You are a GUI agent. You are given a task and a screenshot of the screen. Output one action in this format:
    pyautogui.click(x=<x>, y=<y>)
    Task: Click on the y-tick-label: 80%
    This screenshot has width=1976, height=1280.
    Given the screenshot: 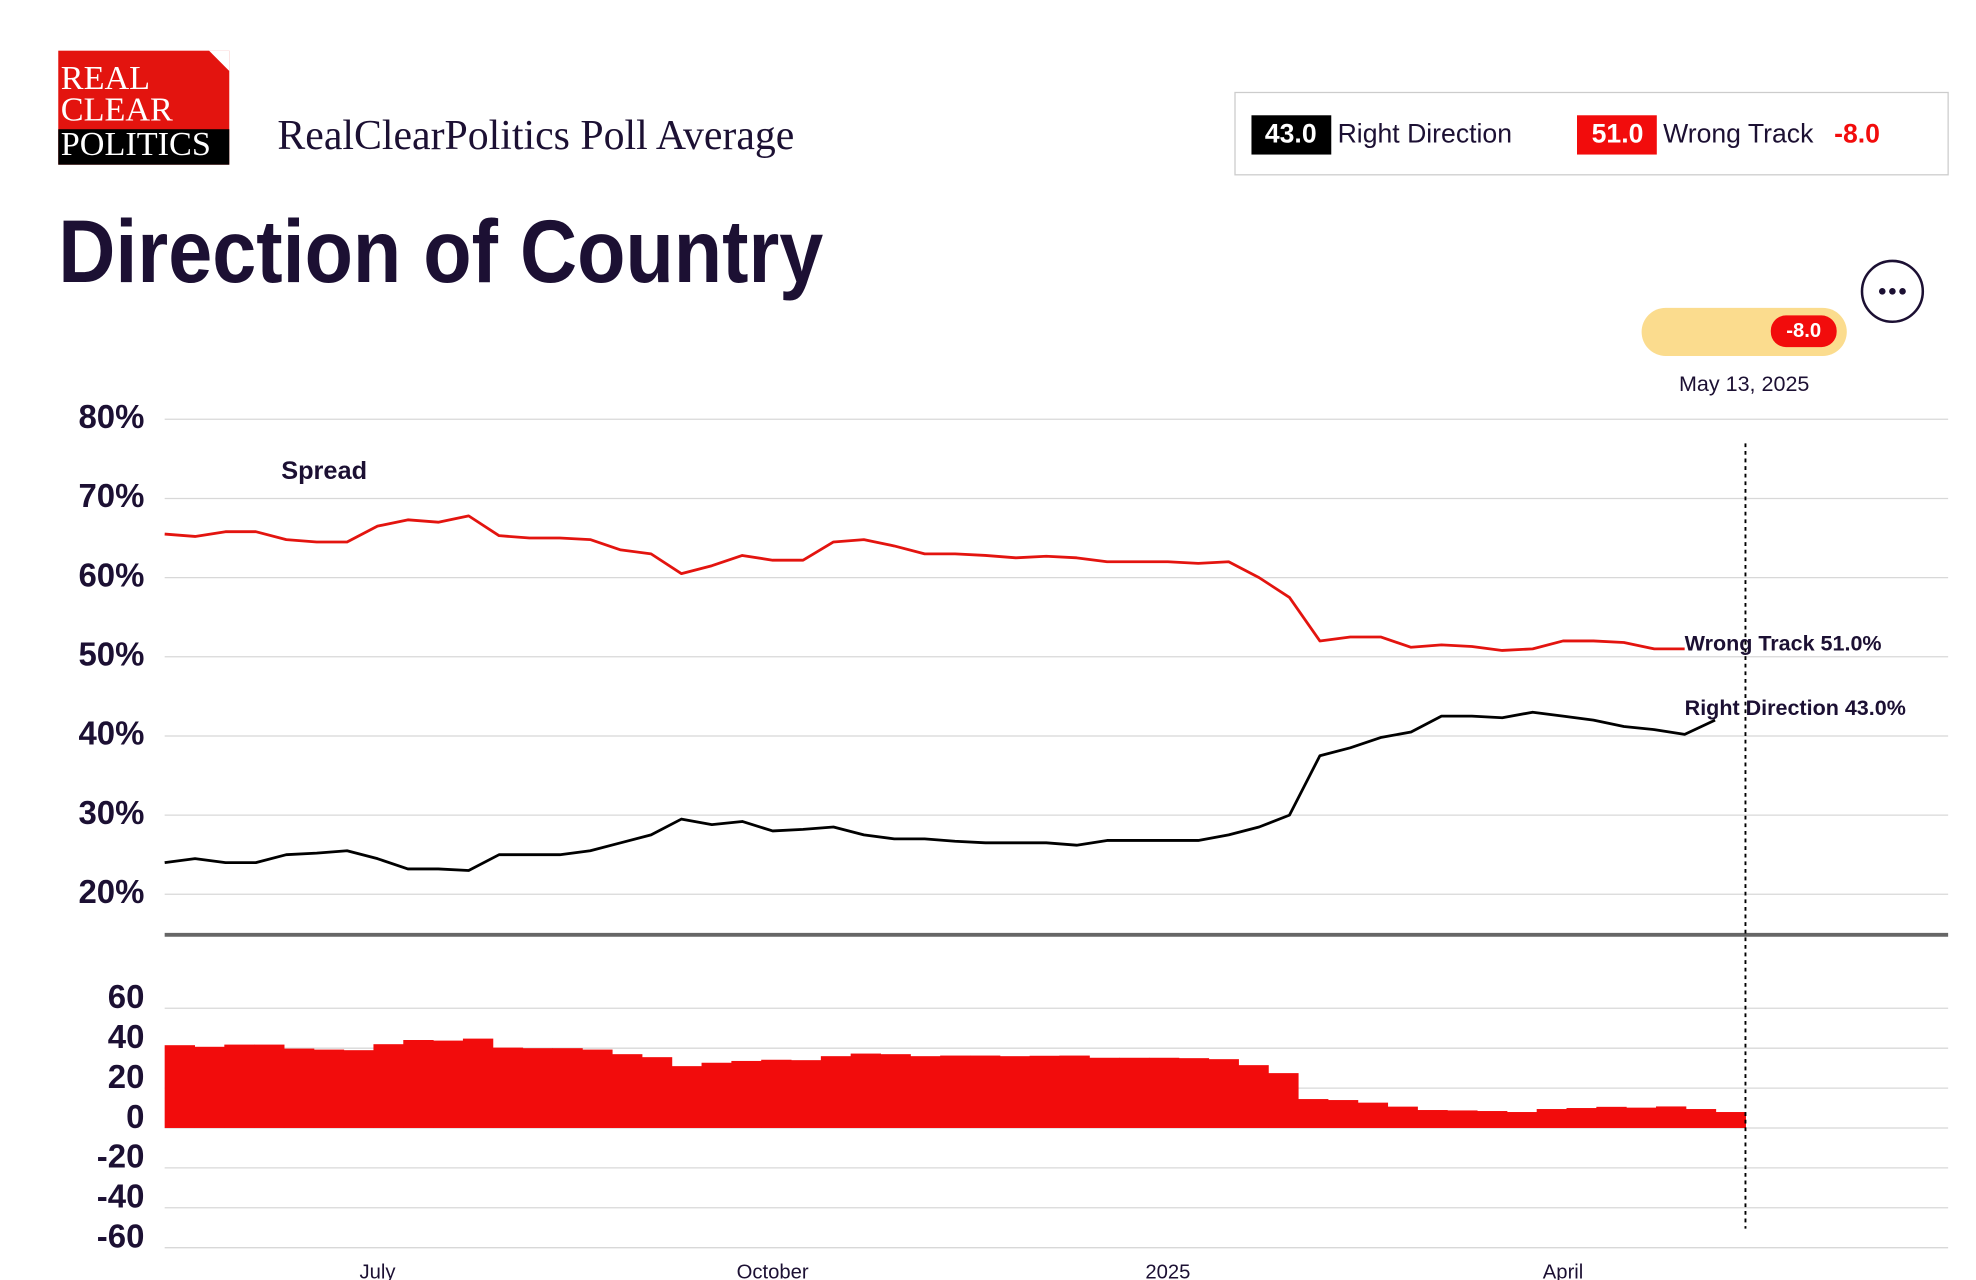 What is the action you would take?
    pyautogui.click(x=111, y=416)
    